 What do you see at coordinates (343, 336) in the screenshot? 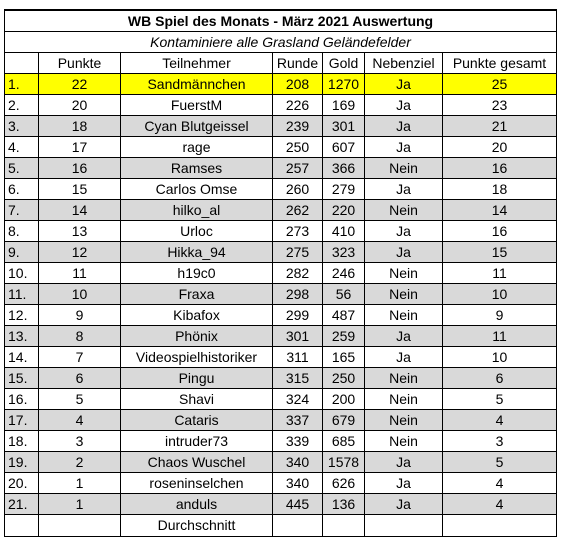
I see `cell-gold: 259` at bounding box center [343, 336].